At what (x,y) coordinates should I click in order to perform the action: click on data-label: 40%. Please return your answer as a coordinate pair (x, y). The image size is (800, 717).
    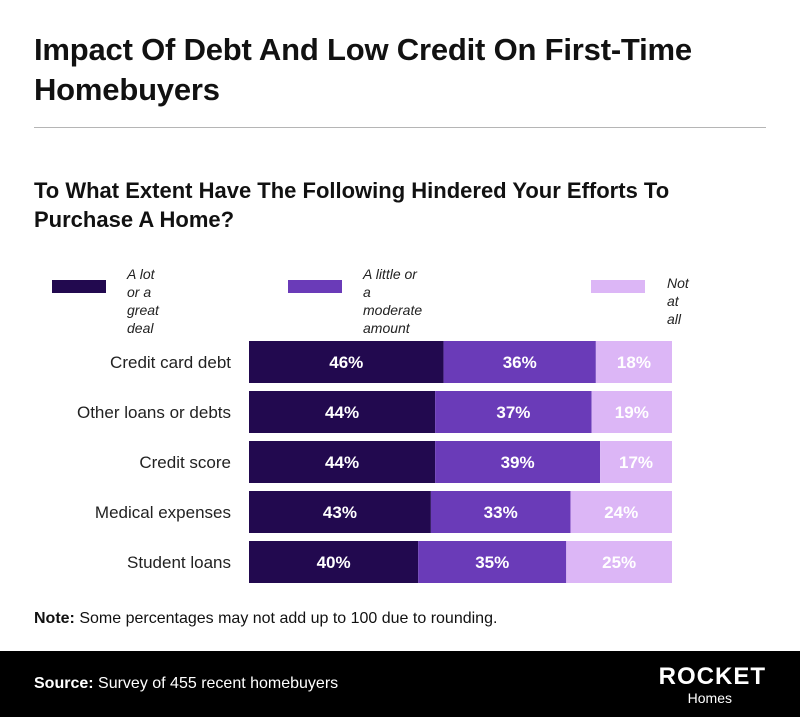
    Looking at the image, I should click on (334, 562).